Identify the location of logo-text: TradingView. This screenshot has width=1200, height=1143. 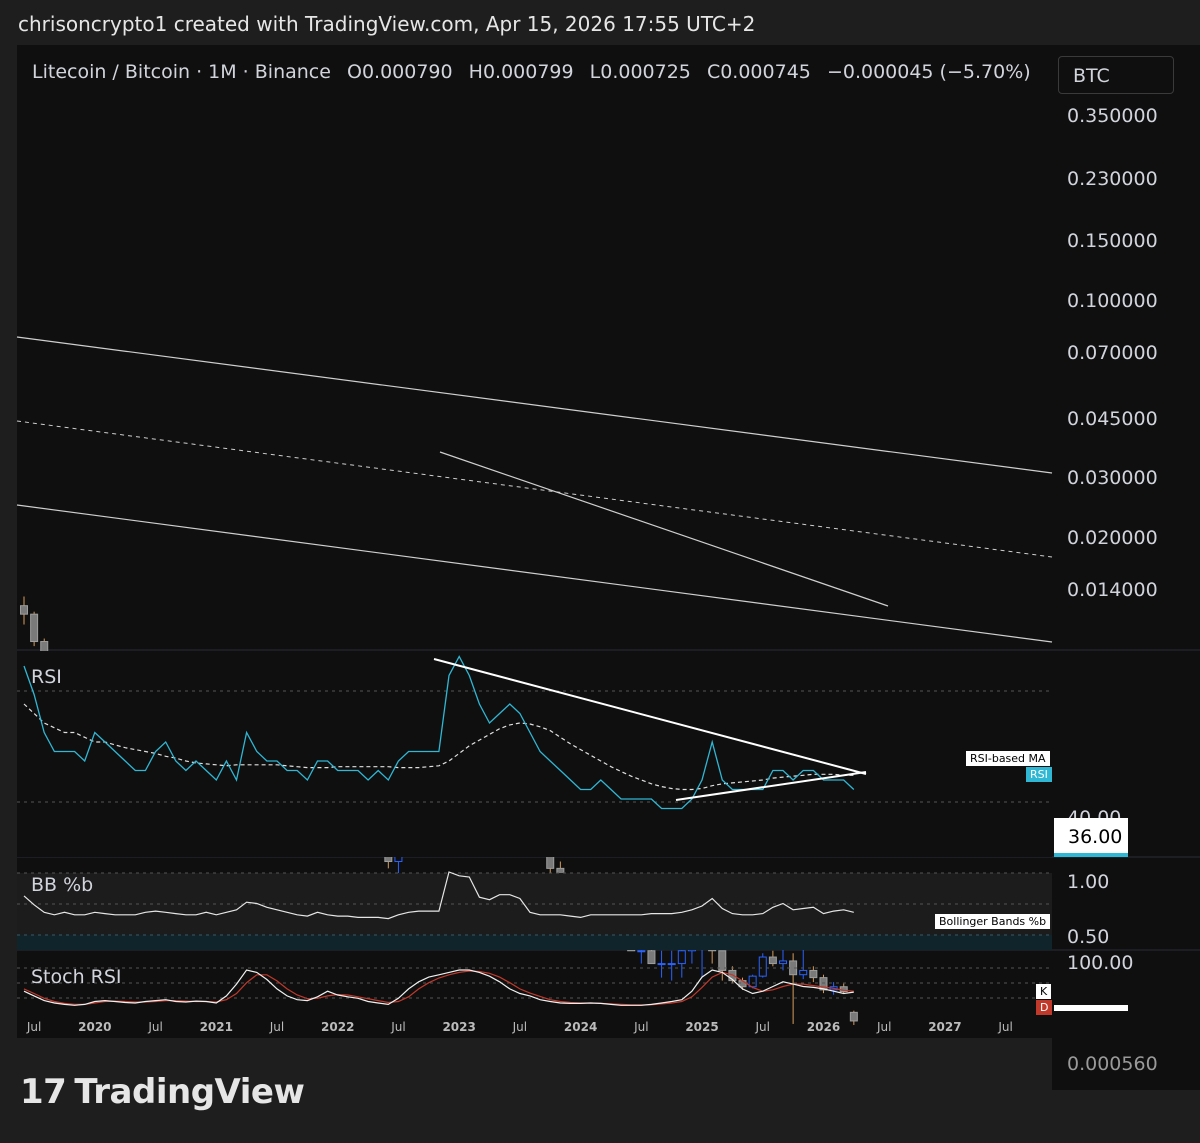
(189, 1092).